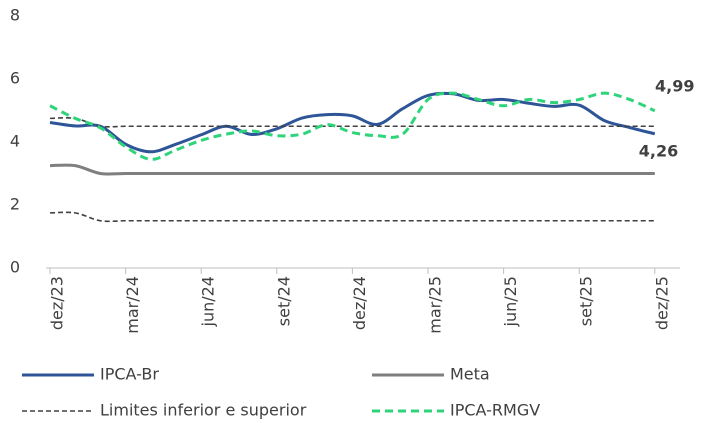 The width and height of the screenshot is (705, 423). Describe the element at coordinates (15, 15) in the screenshot. I see `y-tick-label: 8` at that location.